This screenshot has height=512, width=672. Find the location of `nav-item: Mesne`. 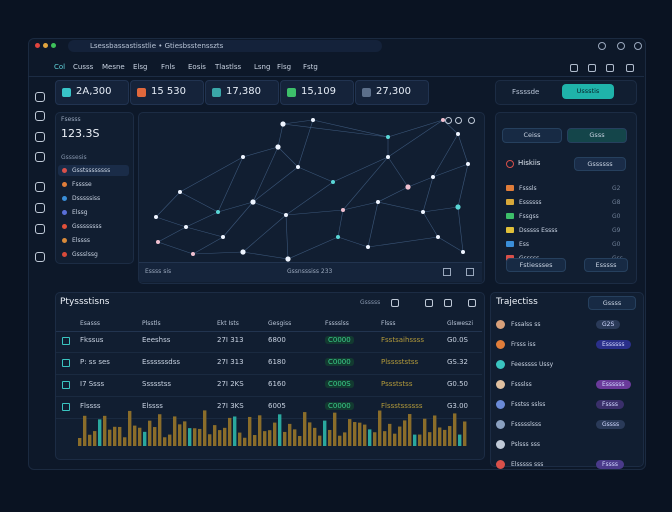

nav-item: Mesne is located at coordinates (113, 67).